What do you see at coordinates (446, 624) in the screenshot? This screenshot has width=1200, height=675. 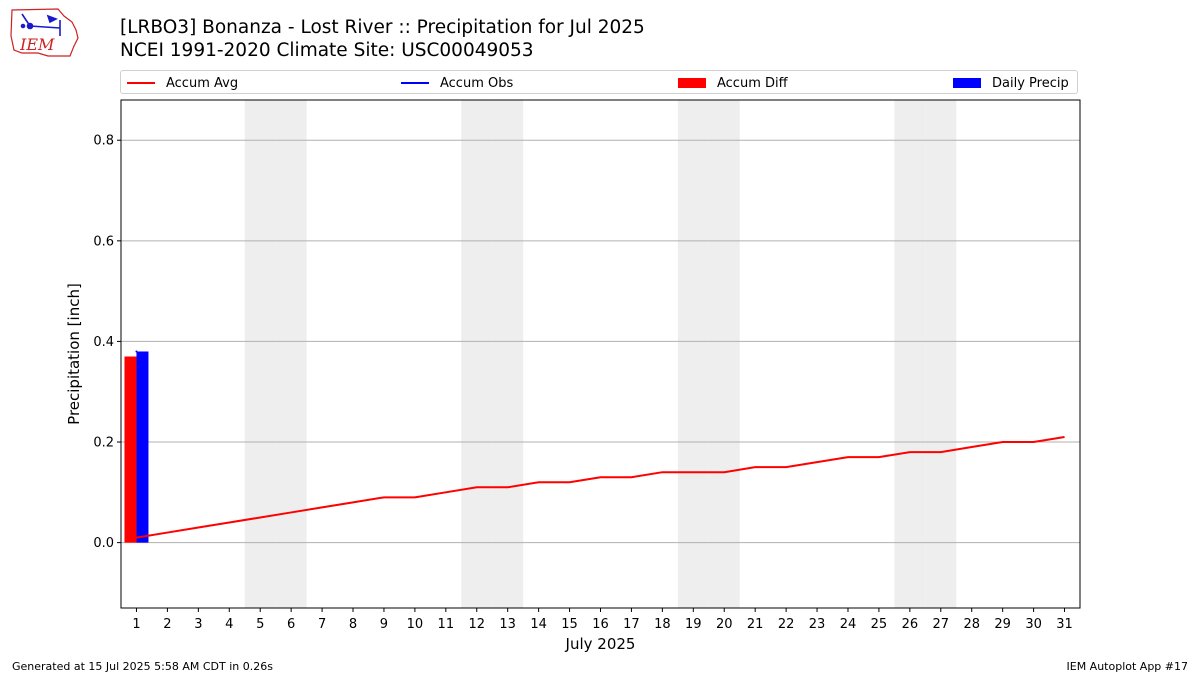 I see `x-tick-label-11: 11` at bounding box center [446, 624].